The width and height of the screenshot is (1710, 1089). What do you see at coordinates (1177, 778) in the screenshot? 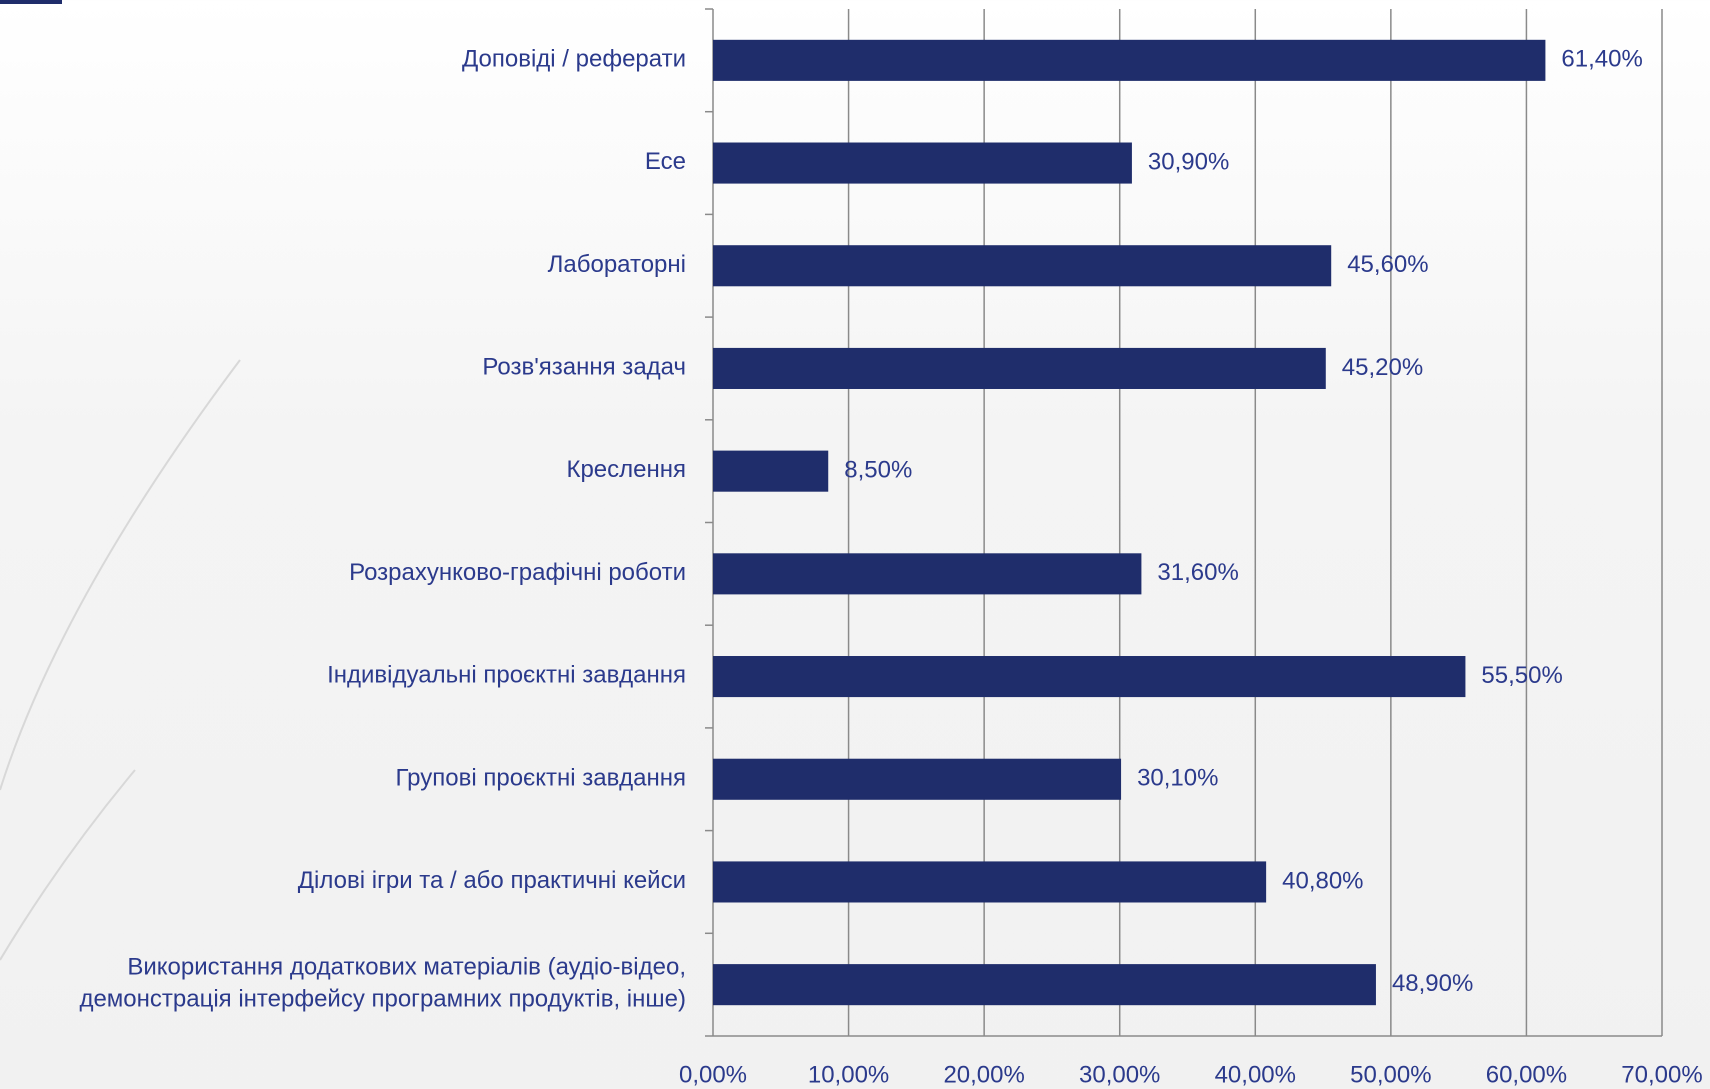
I see `value-label: 30,10%` at bounding box center [1177, 778].